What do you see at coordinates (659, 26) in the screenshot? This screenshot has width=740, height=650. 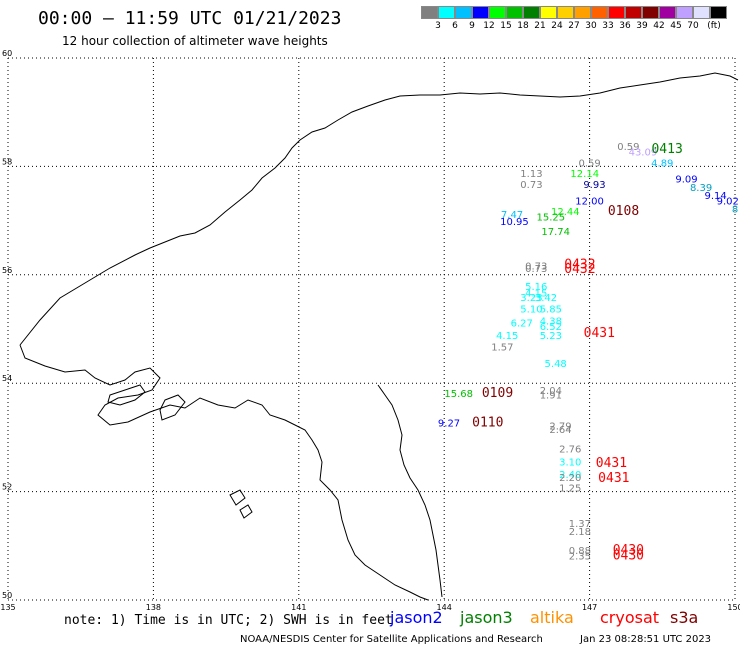 I see `legend-tick-label: 42` at bounding box center [659, 26].